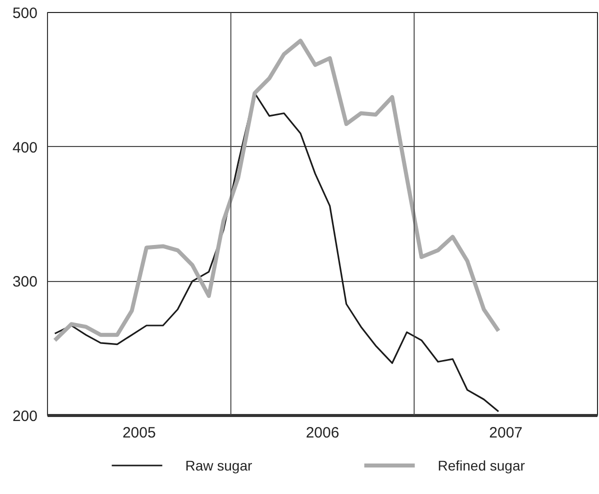  Describe the element at coordinates (218, 466) in the screenshot. I see `legend-label: Raw sugar` at that location.